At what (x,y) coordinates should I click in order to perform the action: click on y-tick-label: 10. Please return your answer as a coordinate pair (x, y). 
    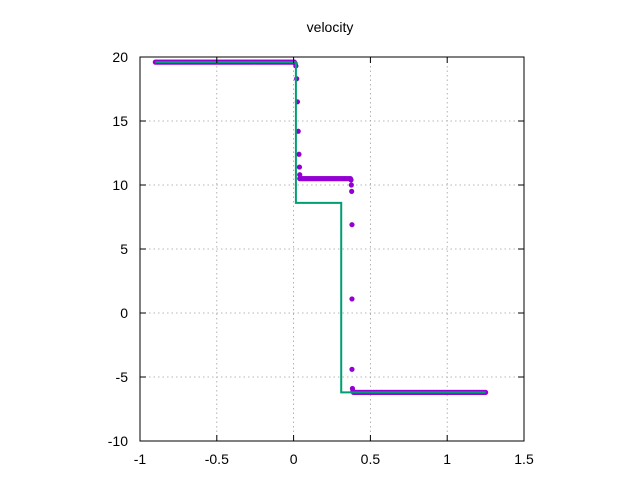
    Looking at the image, I should click on (120, 185).